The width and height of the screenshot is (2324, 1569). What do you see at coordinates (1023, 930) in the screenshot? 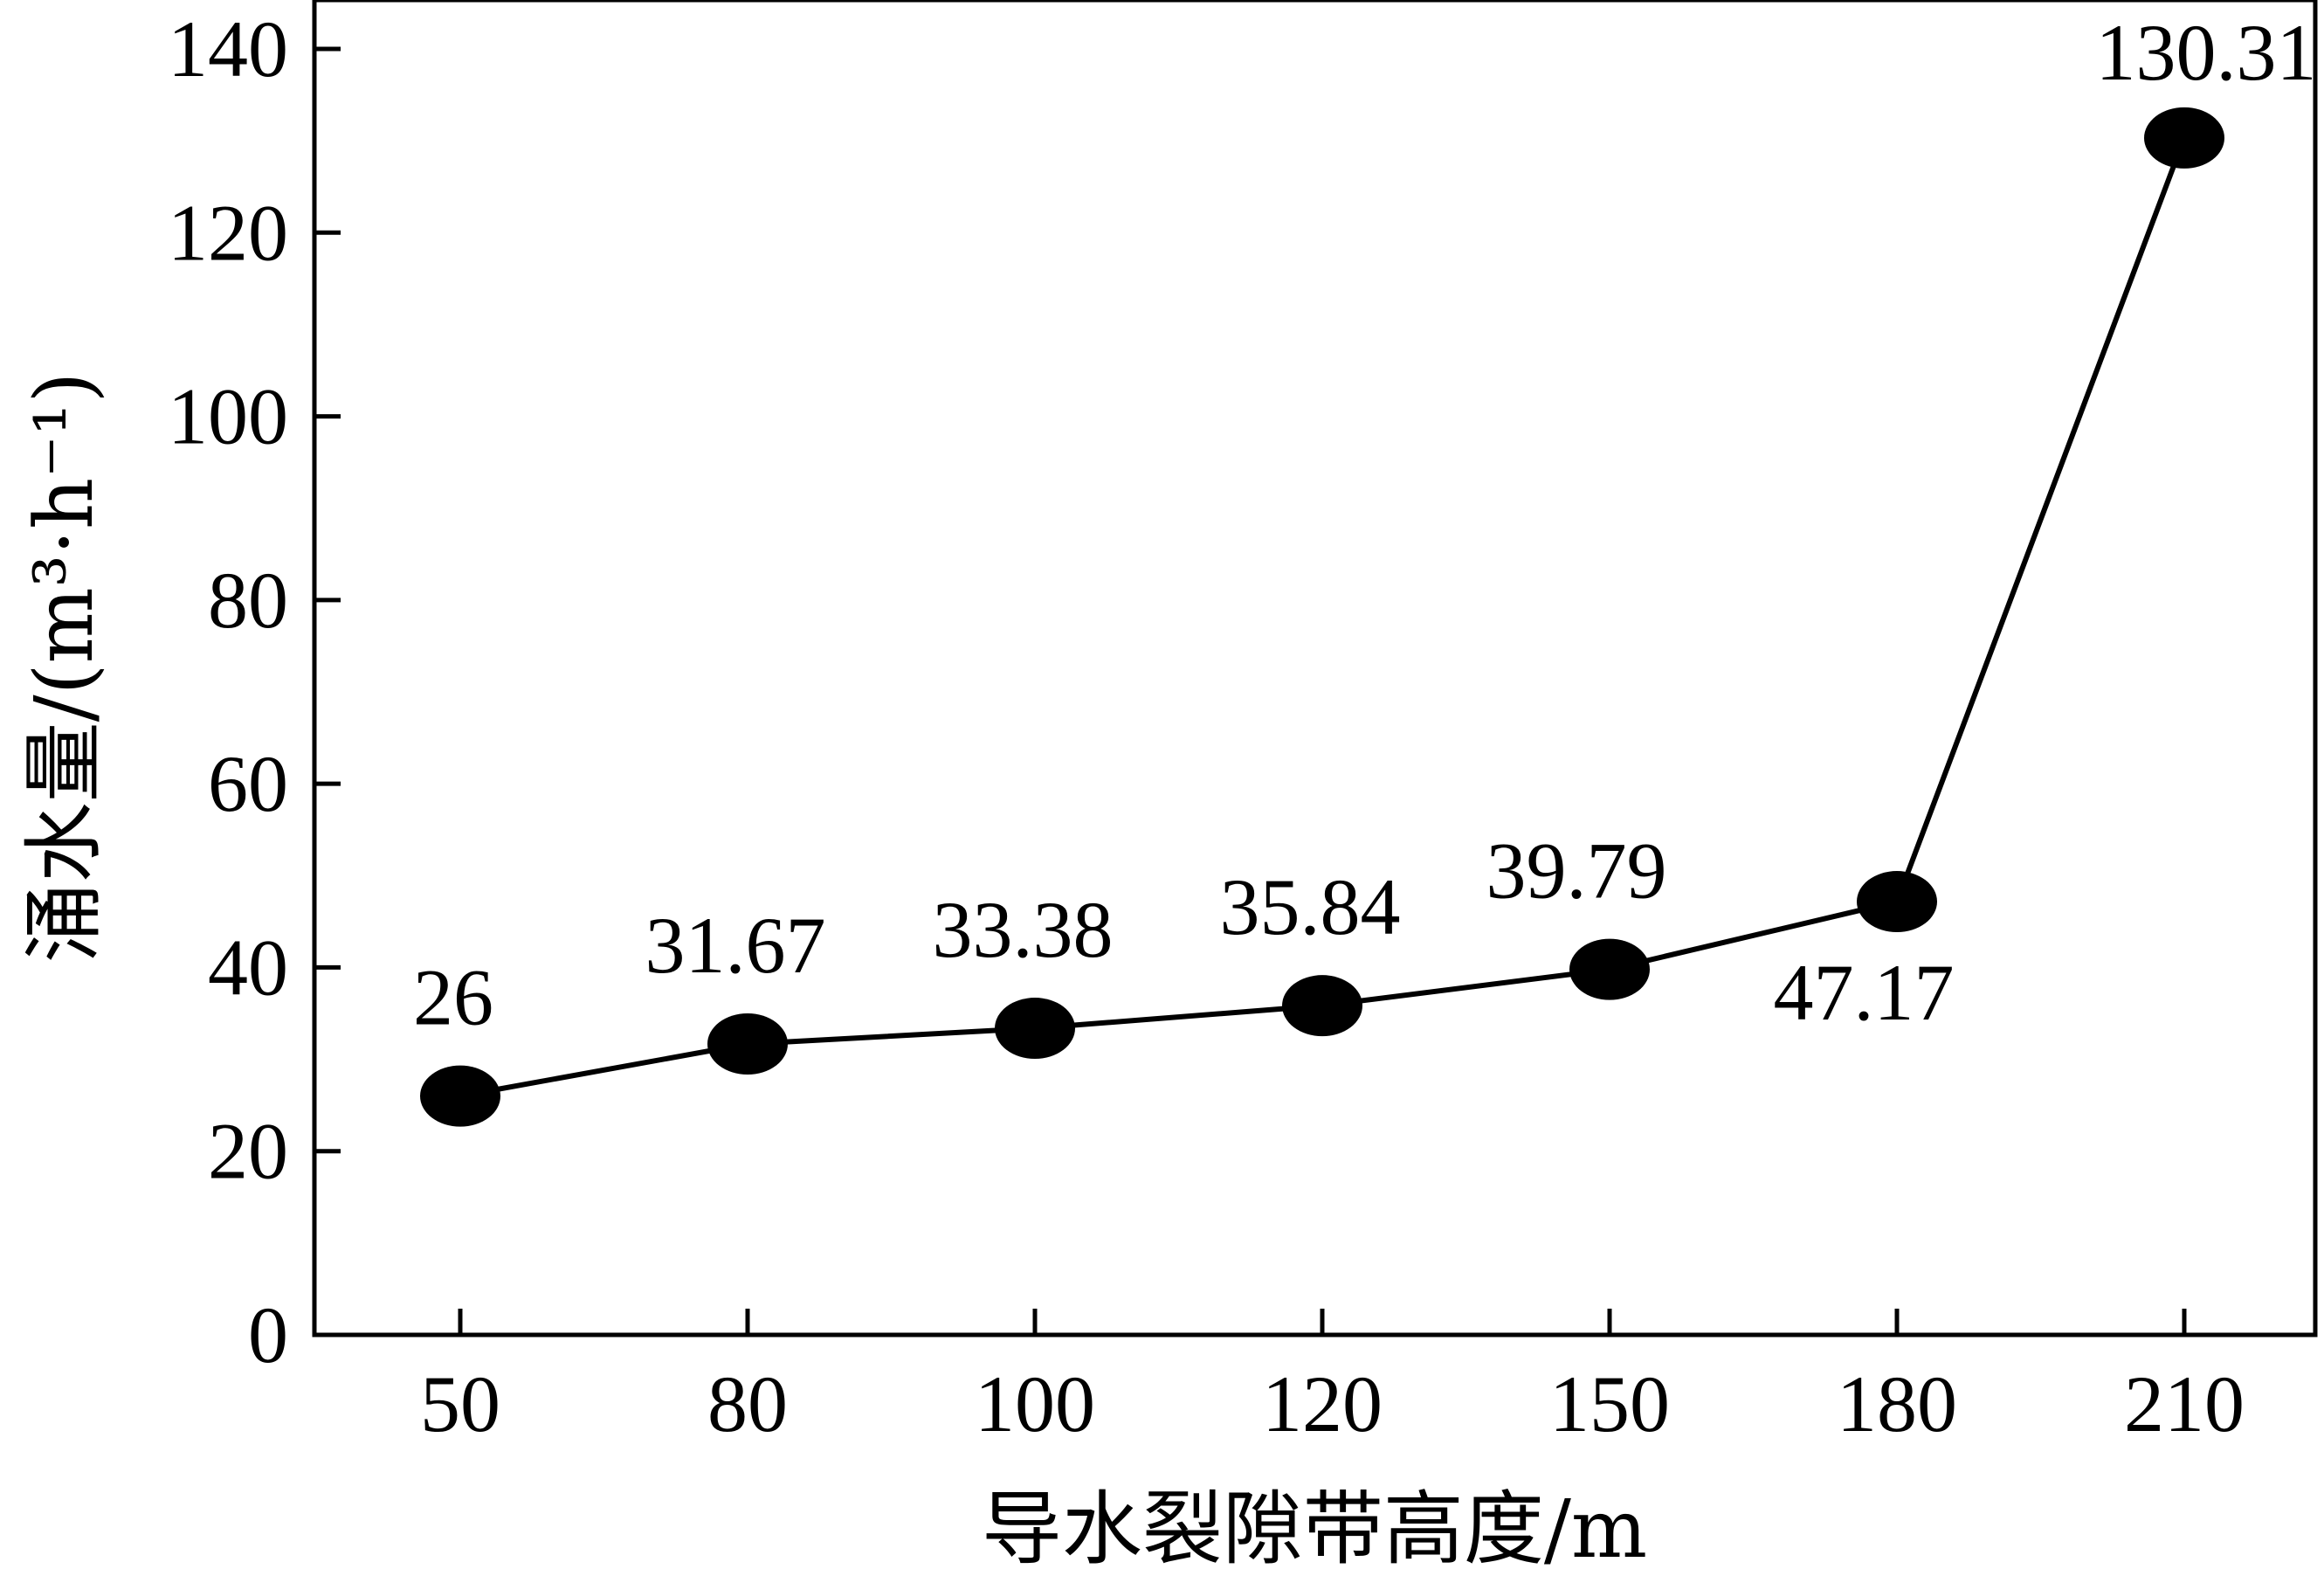
I see `data-label: 33.38` at bounding box center [1023, 930].